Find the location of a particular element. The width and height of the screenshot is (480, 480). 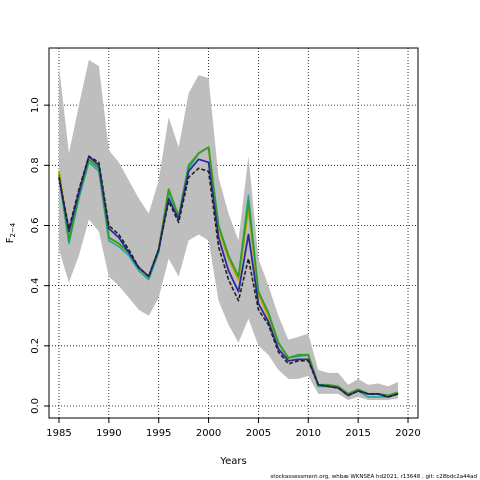

y-tick-label: 1.0 is located at coordinates (35, 105).